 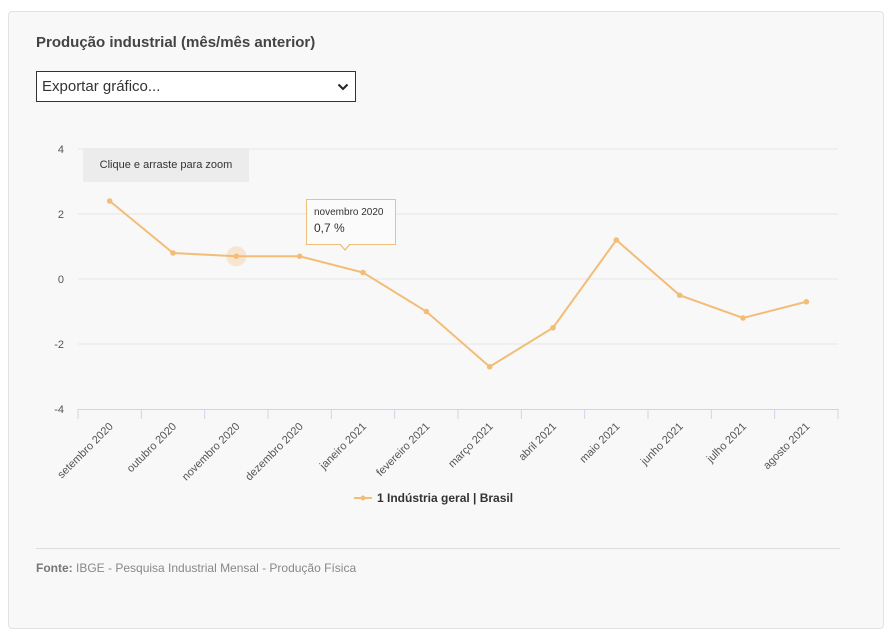 What do you see at coordinates (61, 150) in the screenshot?
I see `y-tick-label: 4` at bounding box center [61, 150].